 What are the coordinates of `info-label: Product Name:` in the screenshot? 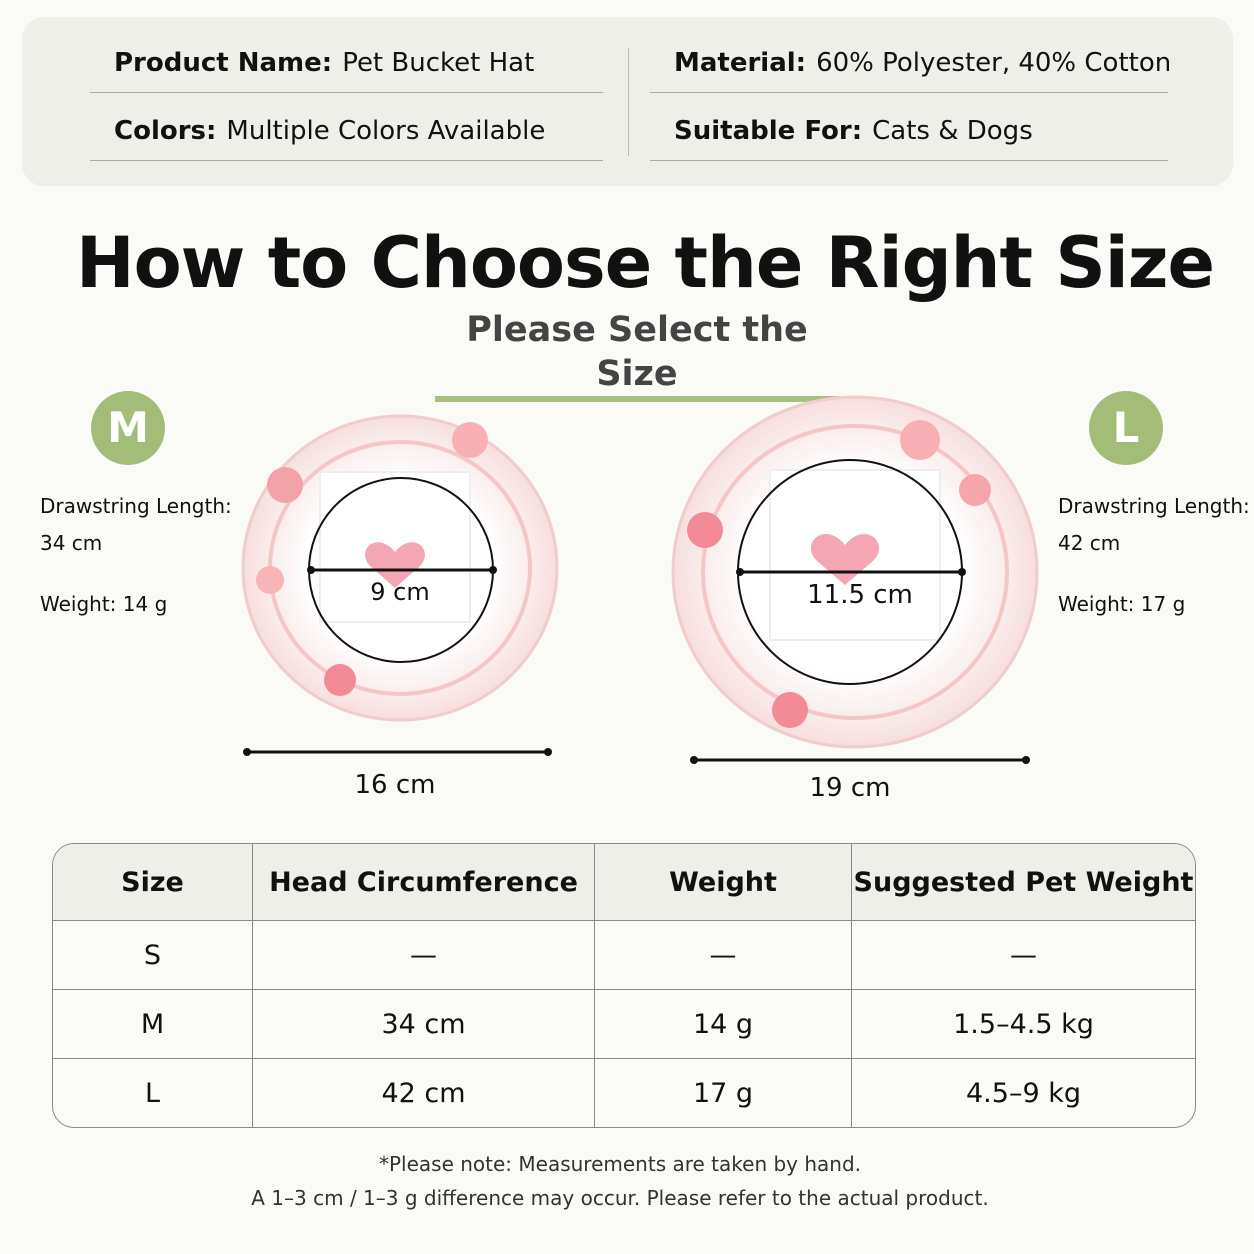 It's located at (223, 63).